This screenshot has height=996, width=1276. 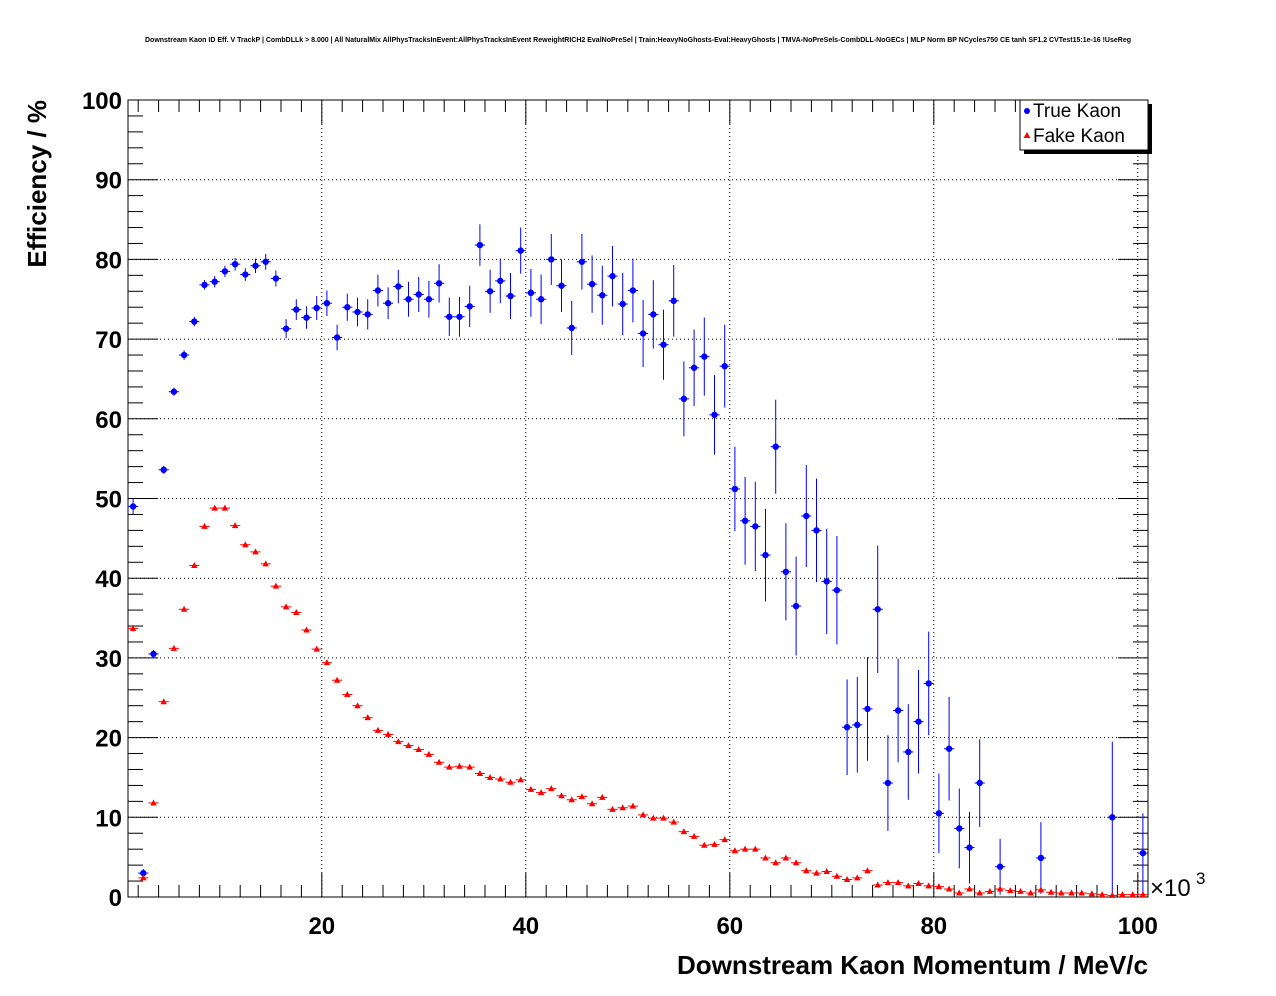 What do you see at coordinates (1138, 926) in the screenshot?
I see `x-tick-label: 100` at bounding box center [1138, 926].